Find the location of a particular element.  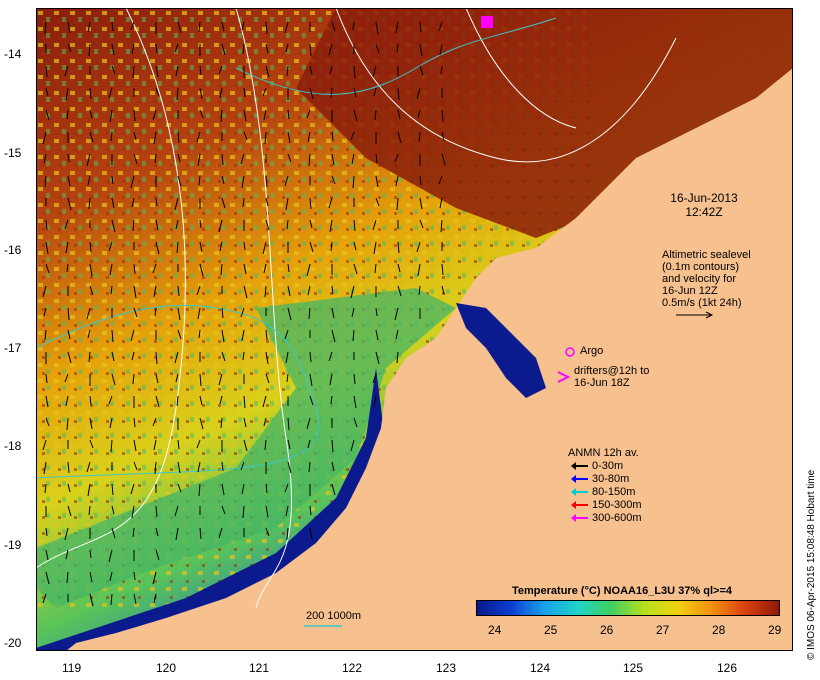

lat-label: -15 is located at coordinates (13, 153).